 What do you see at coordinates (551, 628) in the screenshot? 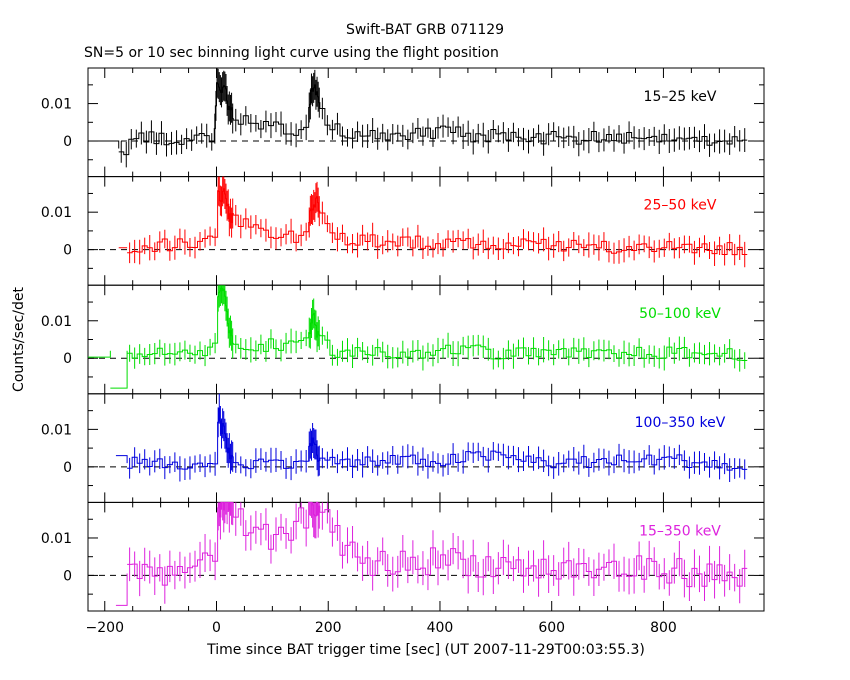
I see `x-tick-label: 600` at bounding box center [551, 628].